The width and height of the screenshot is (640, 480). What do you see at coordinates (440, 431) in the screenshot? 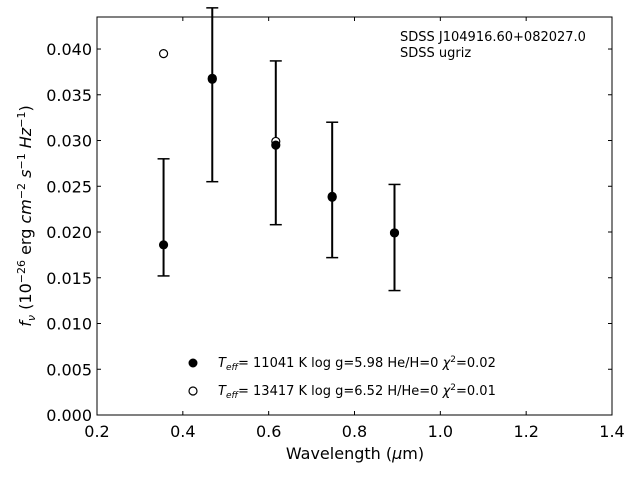
I see `x-tick-label: 1.0` at bounding box center [440, 431].